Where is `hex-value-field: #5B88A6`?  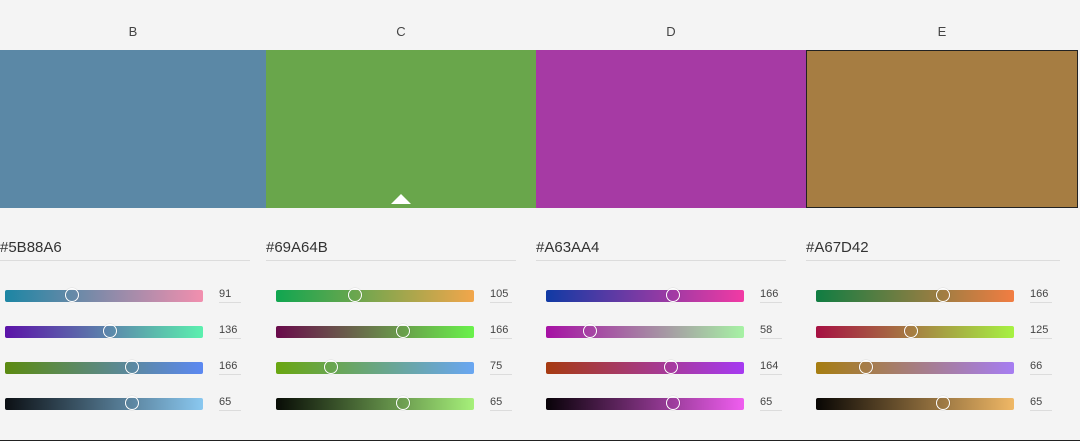
hex-value-field: #5B88A6 is located at coordinates (125, 249).